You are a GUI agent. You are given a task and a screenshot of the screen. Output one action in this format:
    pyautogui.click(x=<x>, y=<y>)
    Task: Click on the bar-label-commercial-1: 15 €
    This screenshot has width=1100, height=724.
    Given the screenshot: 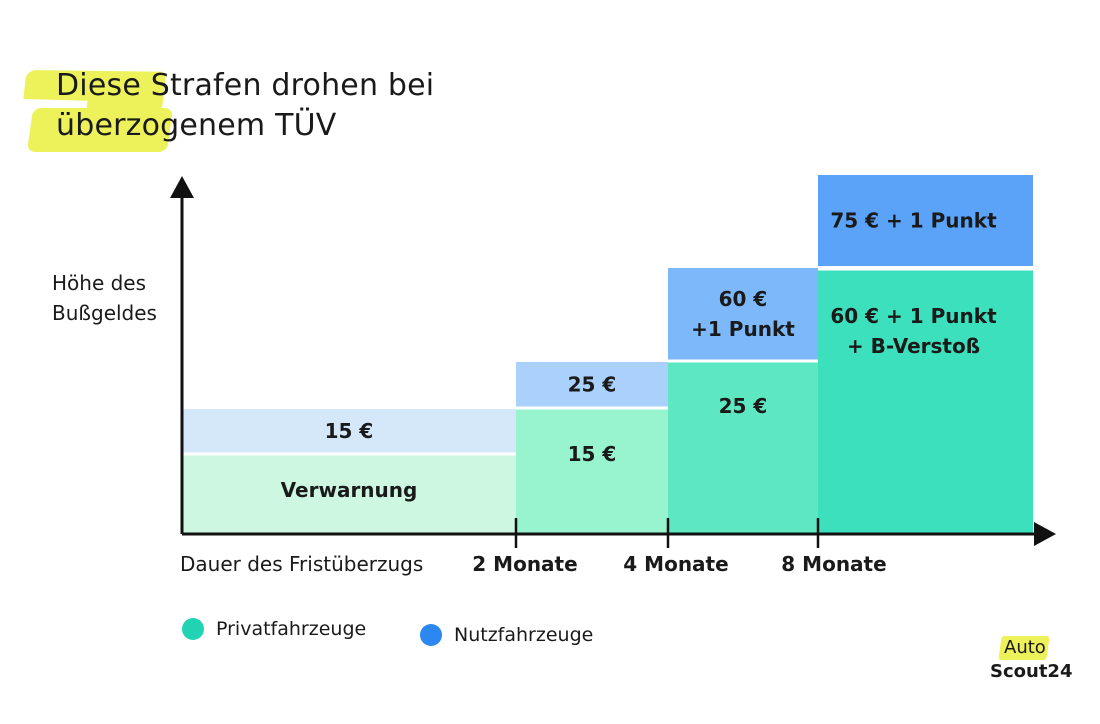 What is the action you would take?
    pyautogui.click(x=349, y=431)
    